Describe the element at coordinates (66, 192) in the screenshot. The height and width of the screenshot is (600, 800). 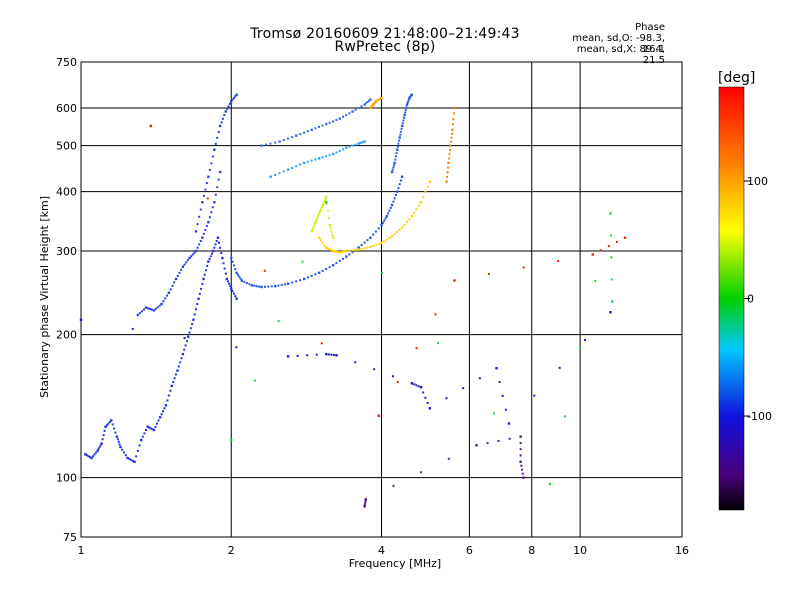
I see `y-tick-label: 400` at that location.